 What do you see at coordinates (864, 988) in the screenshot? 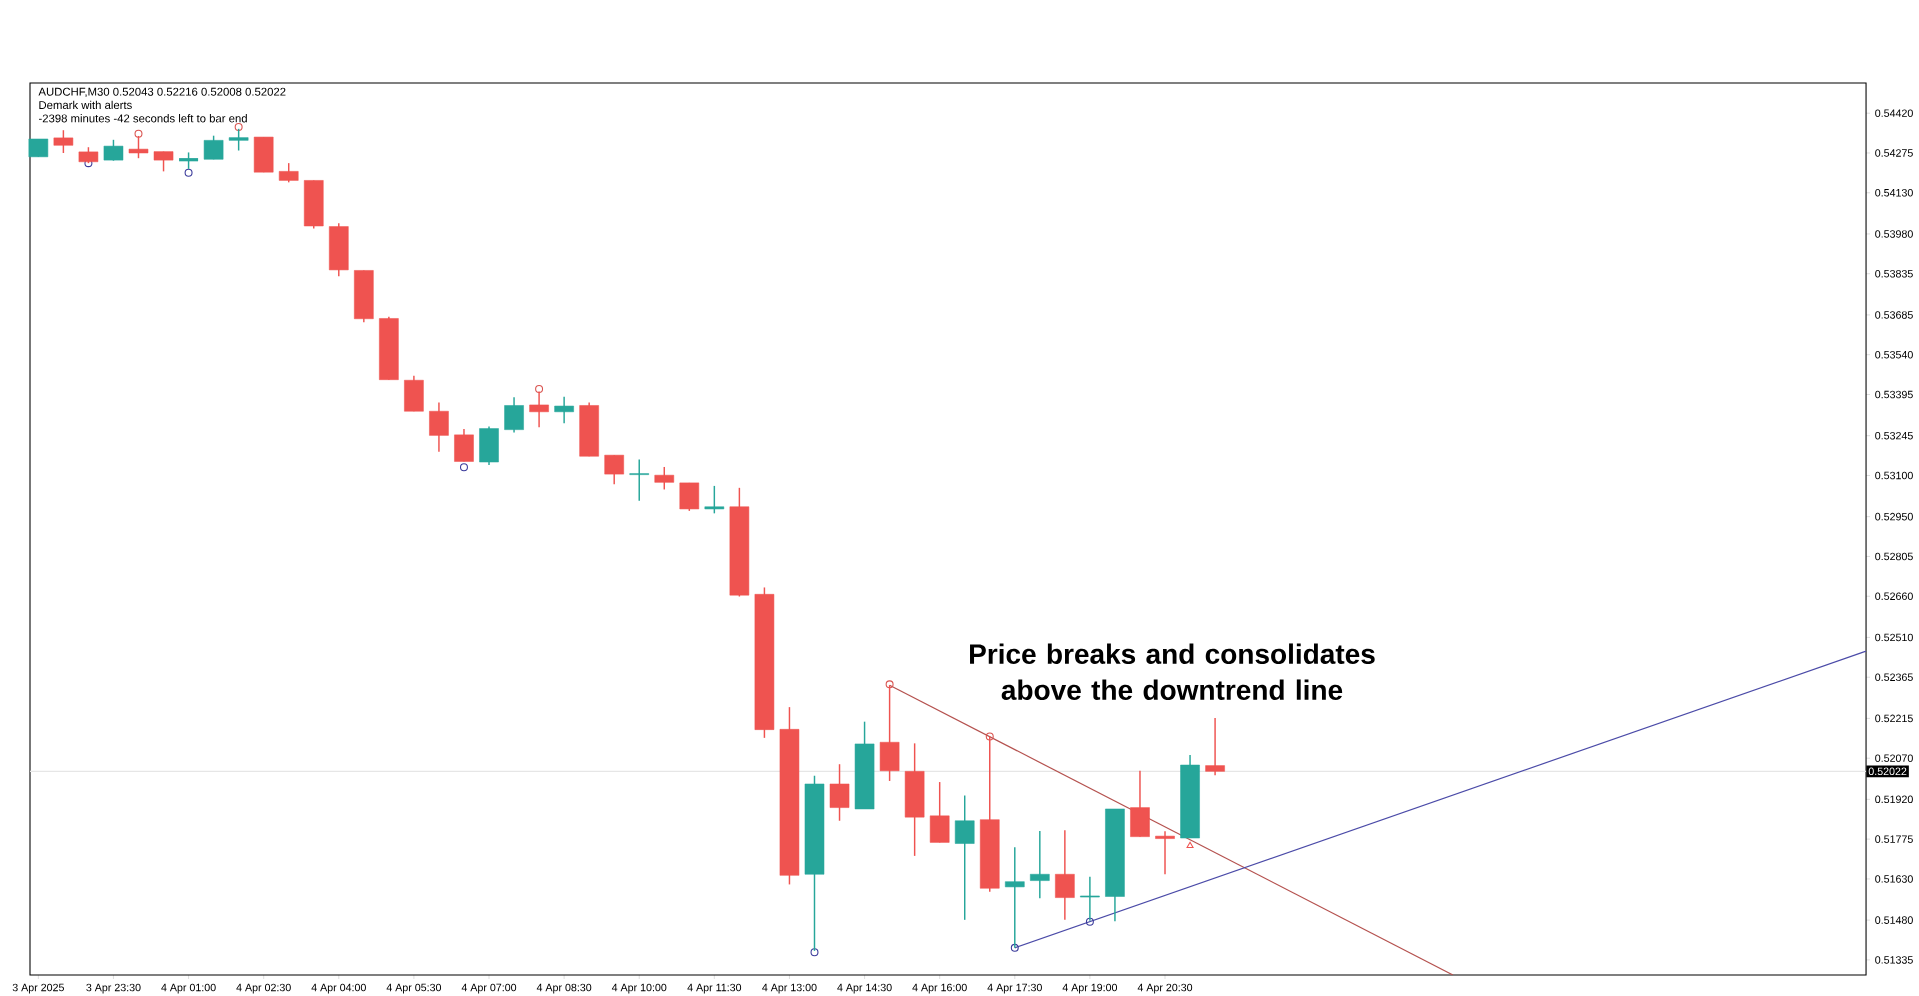
I see `x-tick-label: 4 Apr 14:30` at bounding box center [864, 988].